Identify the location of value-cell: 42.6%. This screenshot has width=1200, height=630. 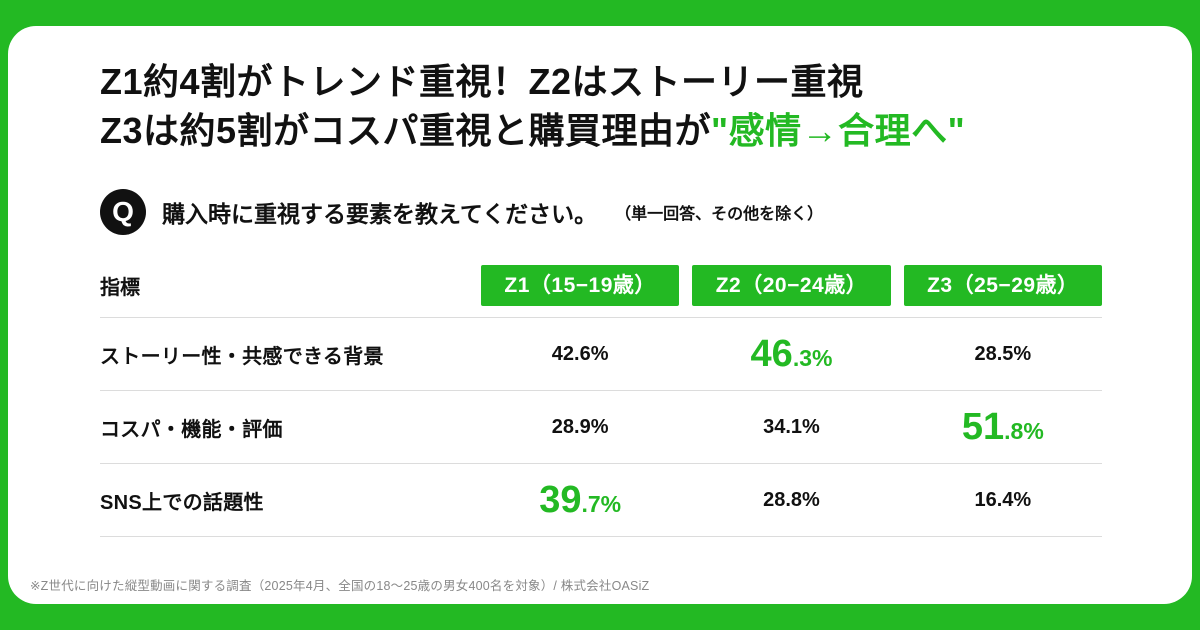
(580, 353).